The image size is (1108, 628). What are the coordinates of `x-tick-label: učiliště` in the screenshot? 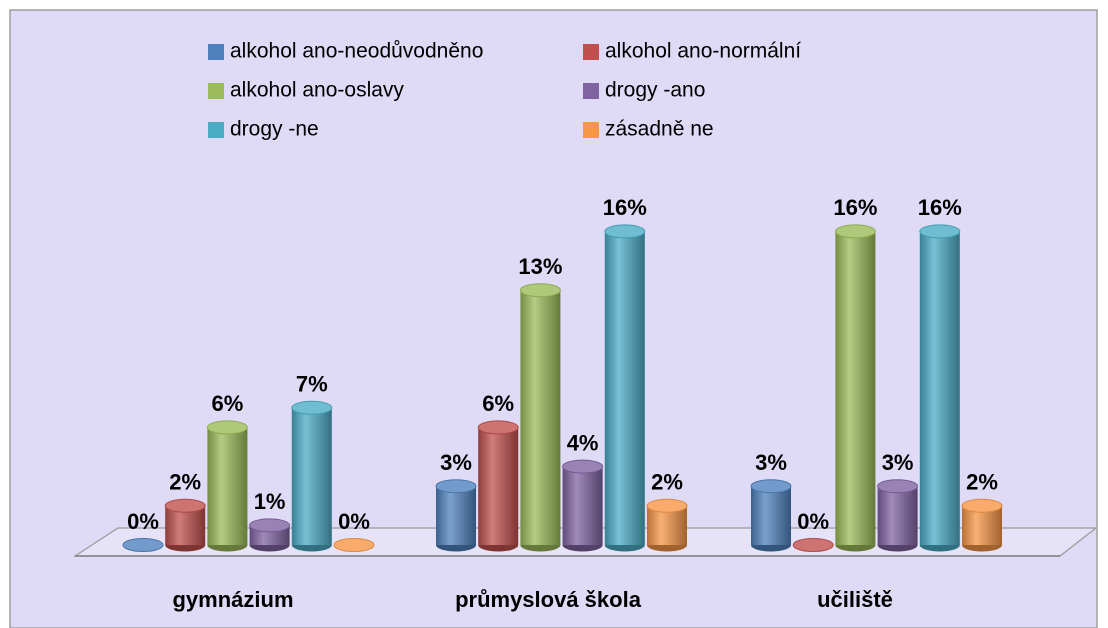 It's located at (855, 599).